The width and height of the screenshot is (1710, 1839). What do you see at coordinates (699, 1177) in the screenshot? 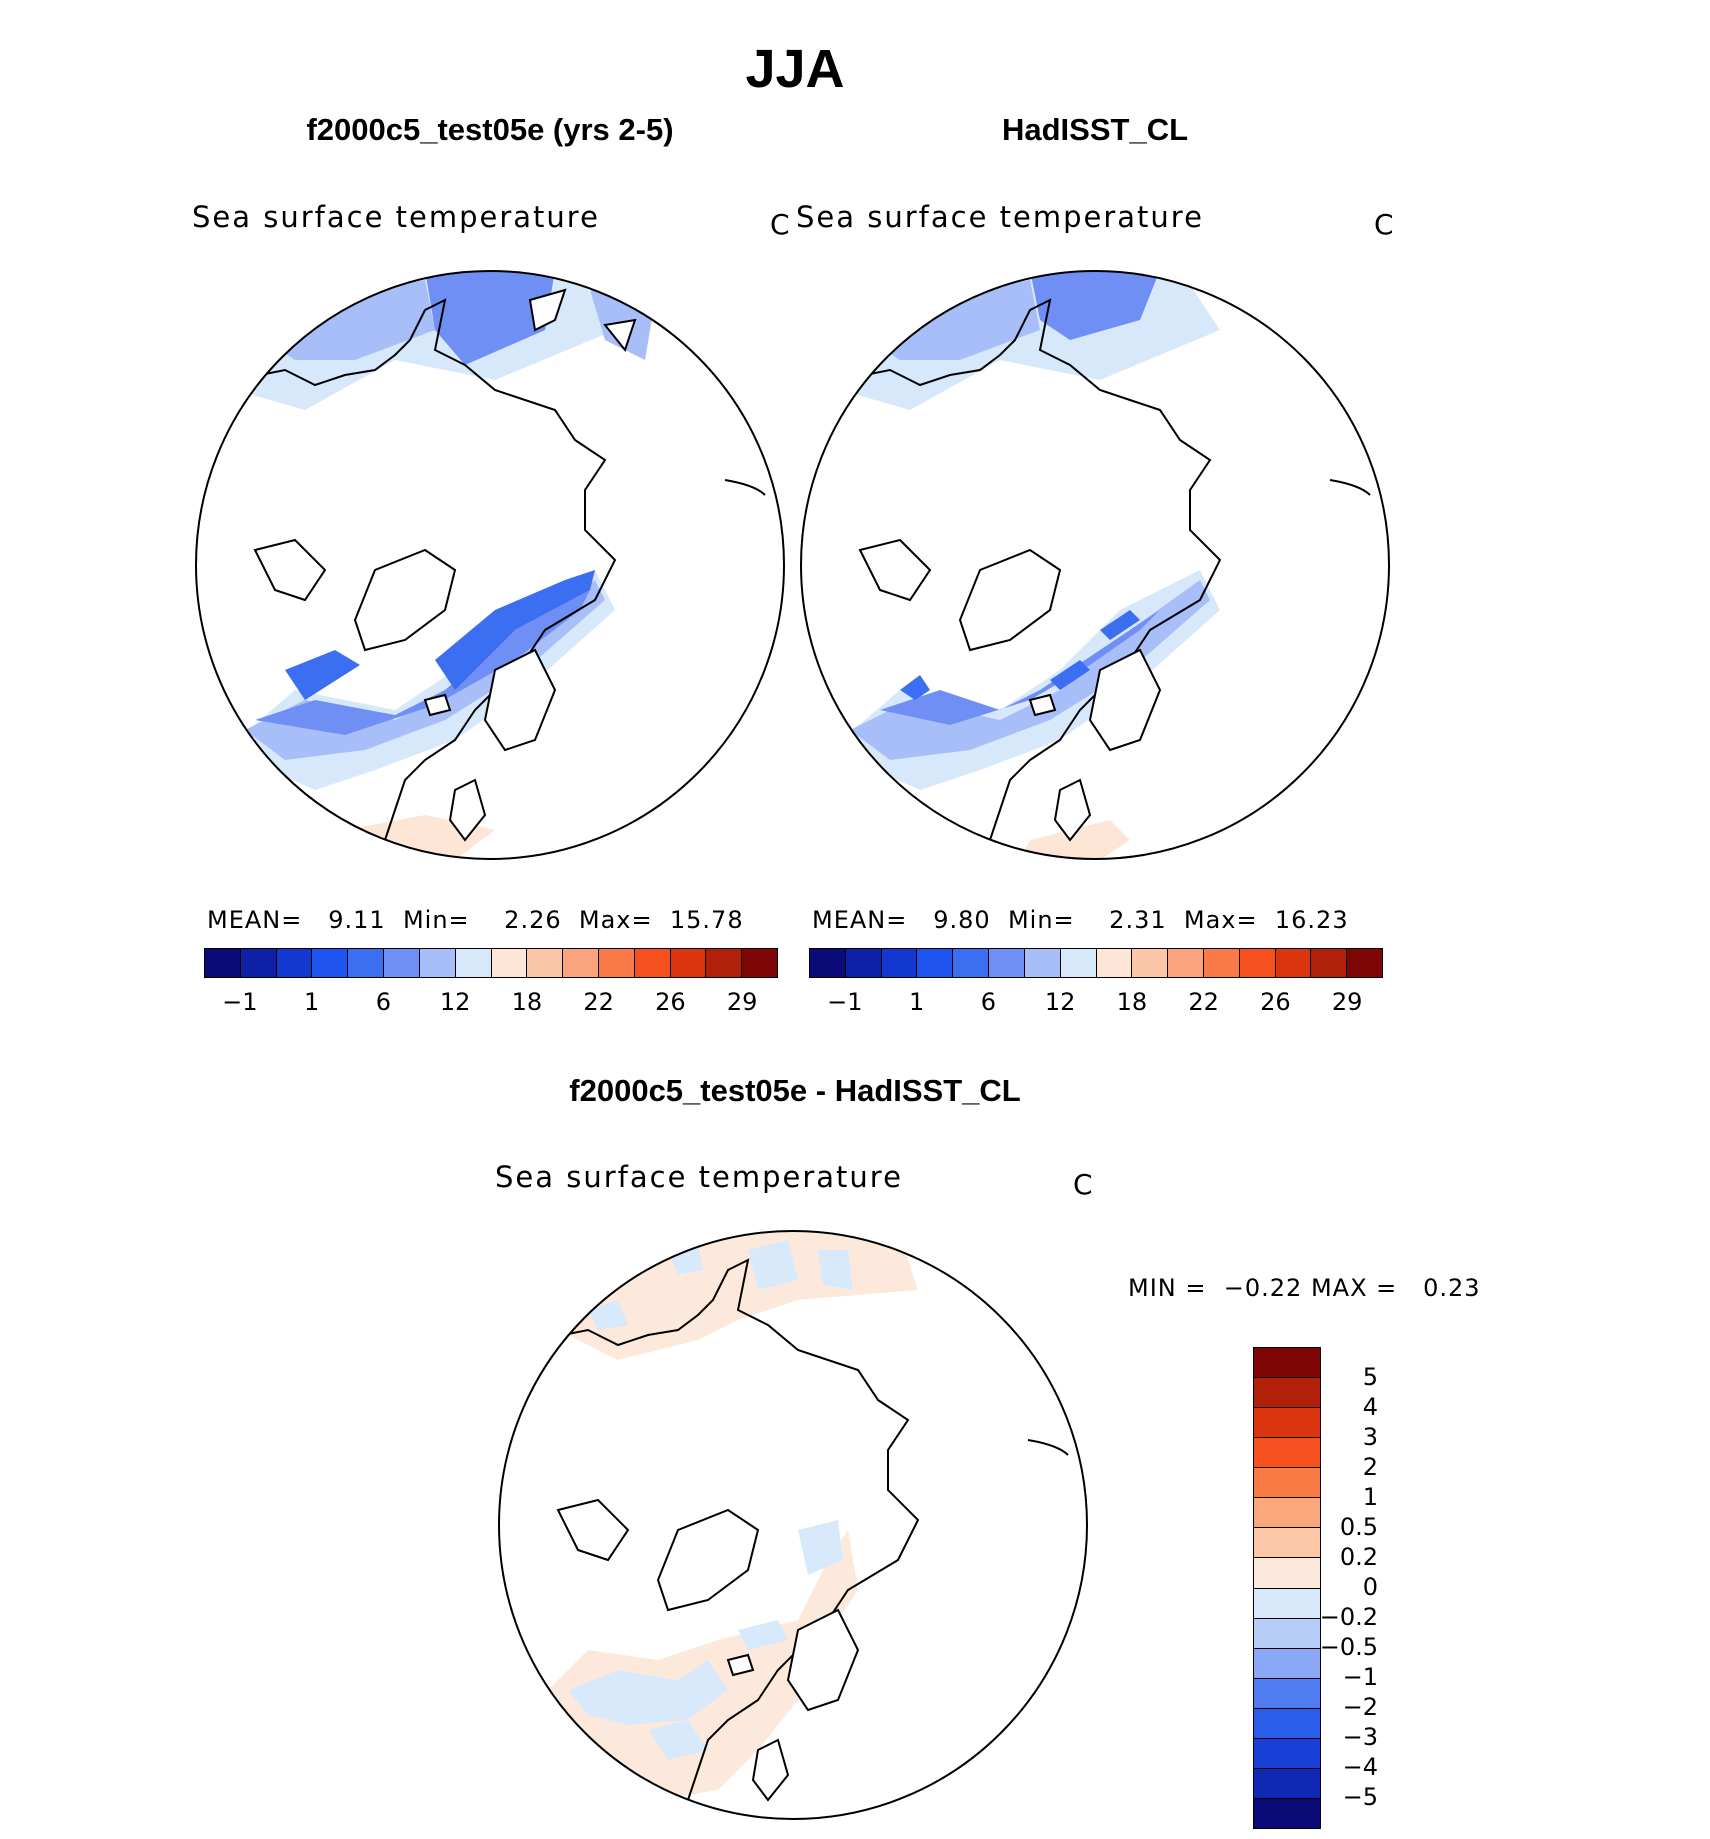
I see `diff-variable: Sea surface temperature` at bounding box center [699, 1177].